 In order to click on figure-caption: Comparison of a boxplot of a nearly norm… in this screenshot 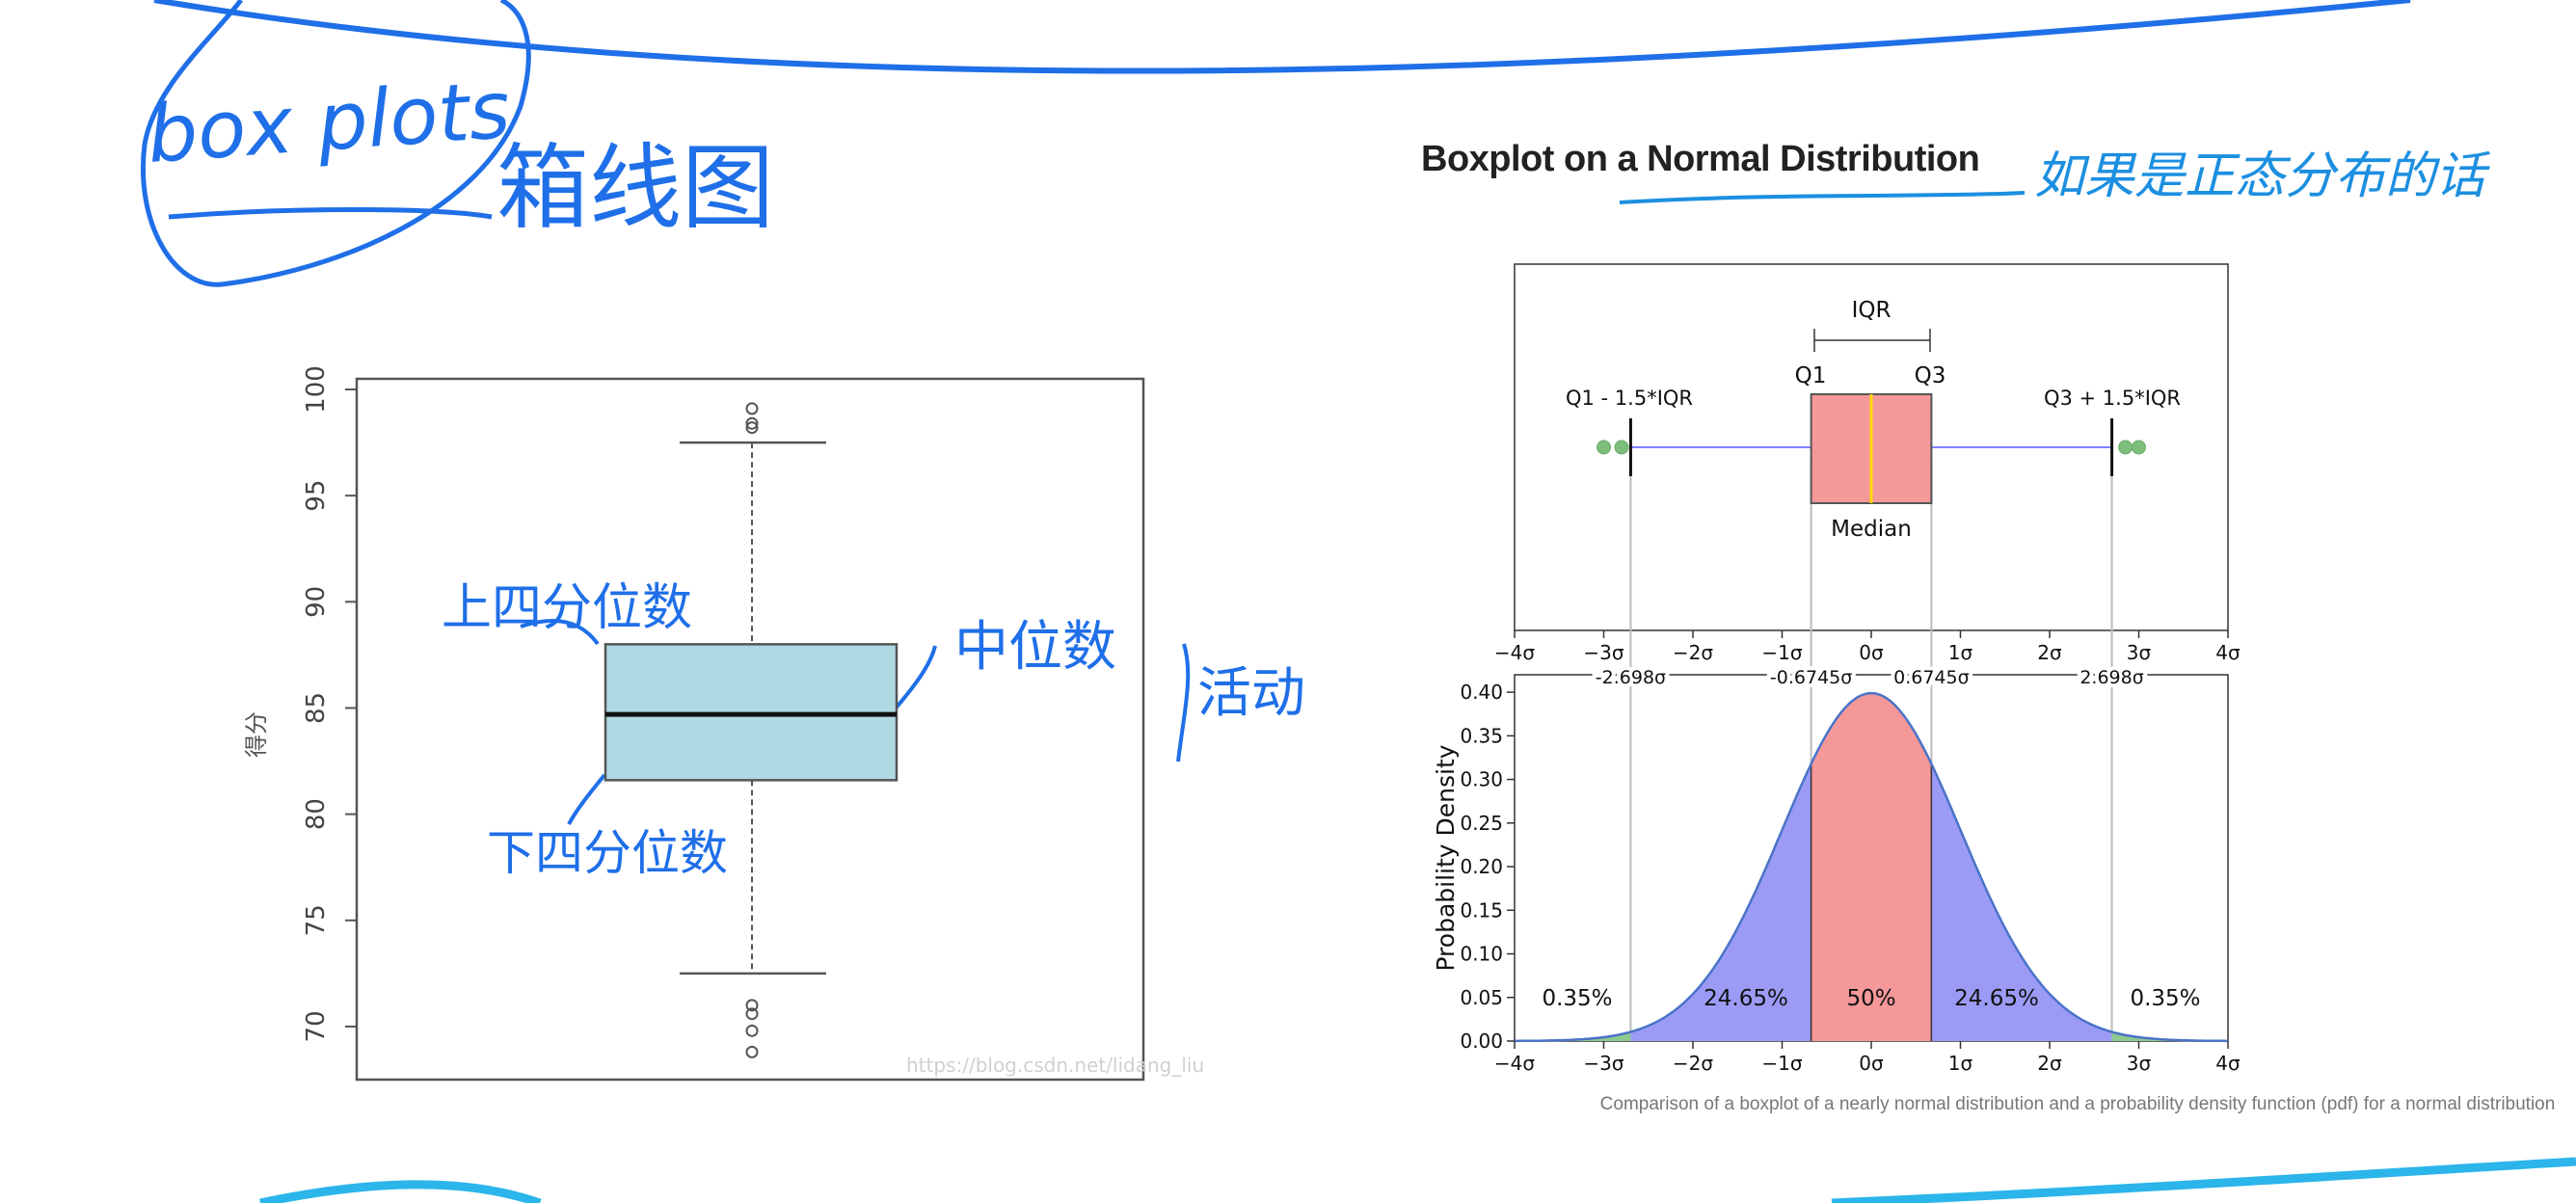, I will do `click(2077, 1104)`.